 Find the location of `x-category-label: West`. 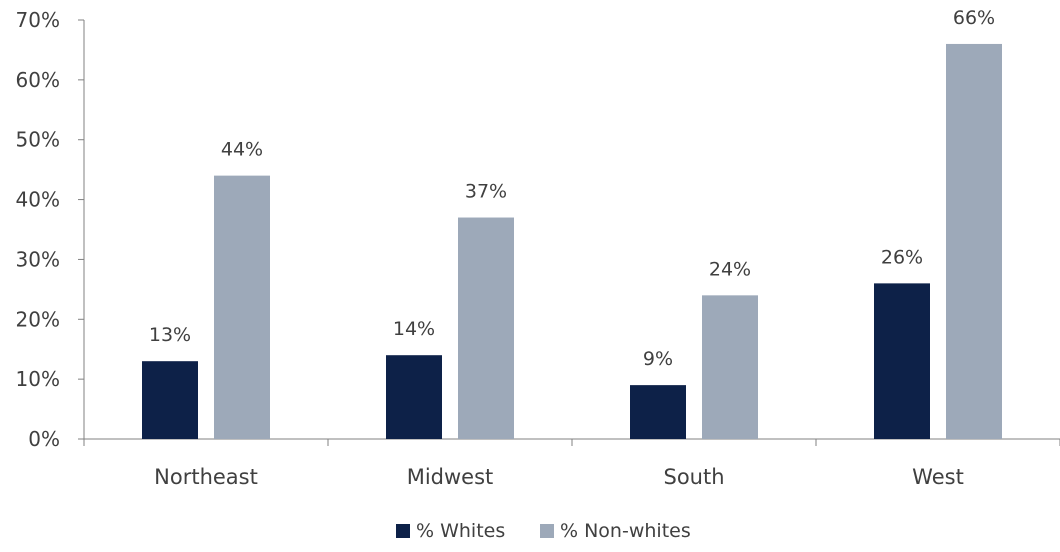

x-category-label: West is located at coordinates (938, 477).